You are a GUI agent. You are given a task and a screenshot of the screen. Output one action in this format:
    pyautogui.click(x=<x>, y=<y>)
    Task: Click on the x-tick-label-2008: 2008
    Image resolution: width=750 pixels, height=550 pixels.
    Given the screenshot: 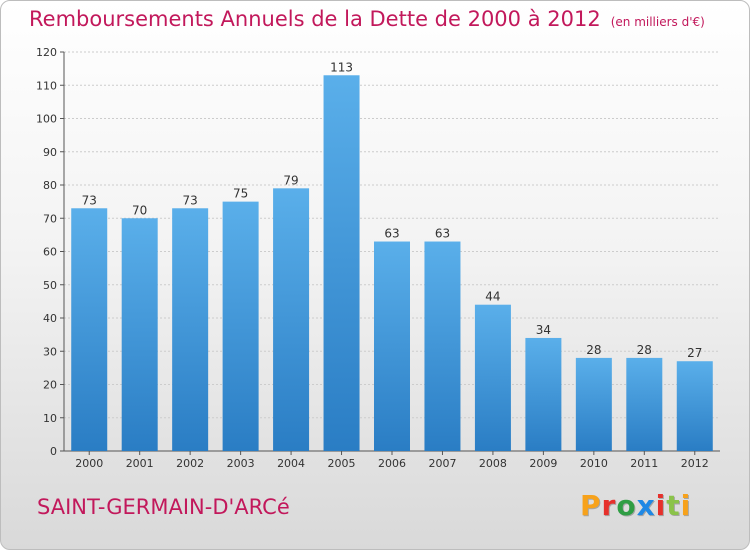 What is the action you would take?
    pyautogui.click(x=493, y=463)
    